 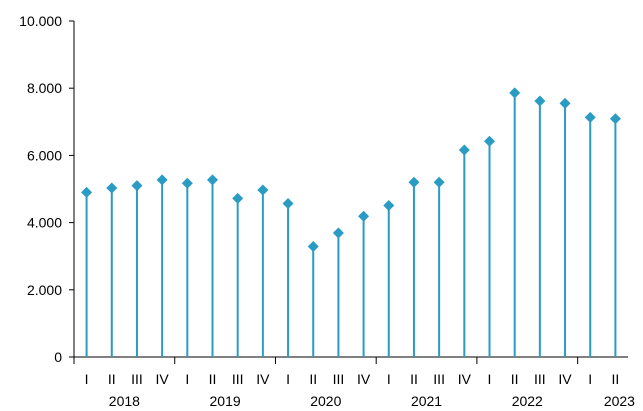 What do you see at coordinates (124, 401) in the screenshot?
I see `x-year-label: 2018` at bounding box center [124, 401].